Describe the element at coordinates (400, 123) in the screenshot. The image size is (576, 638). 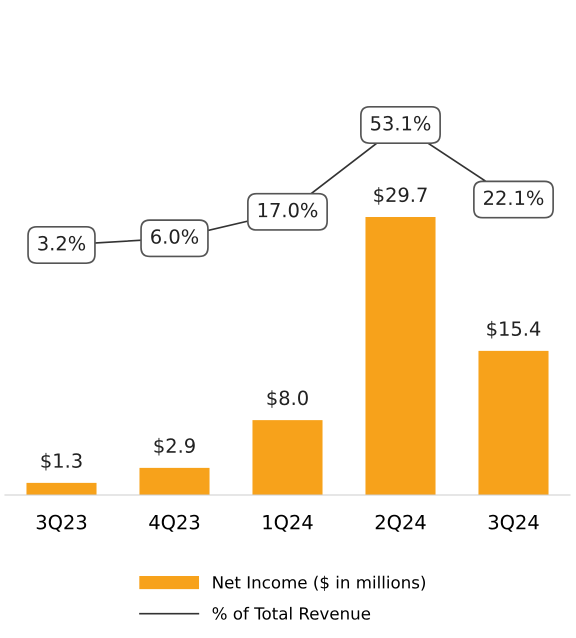
I see `data-label: 53.1%` at that location.